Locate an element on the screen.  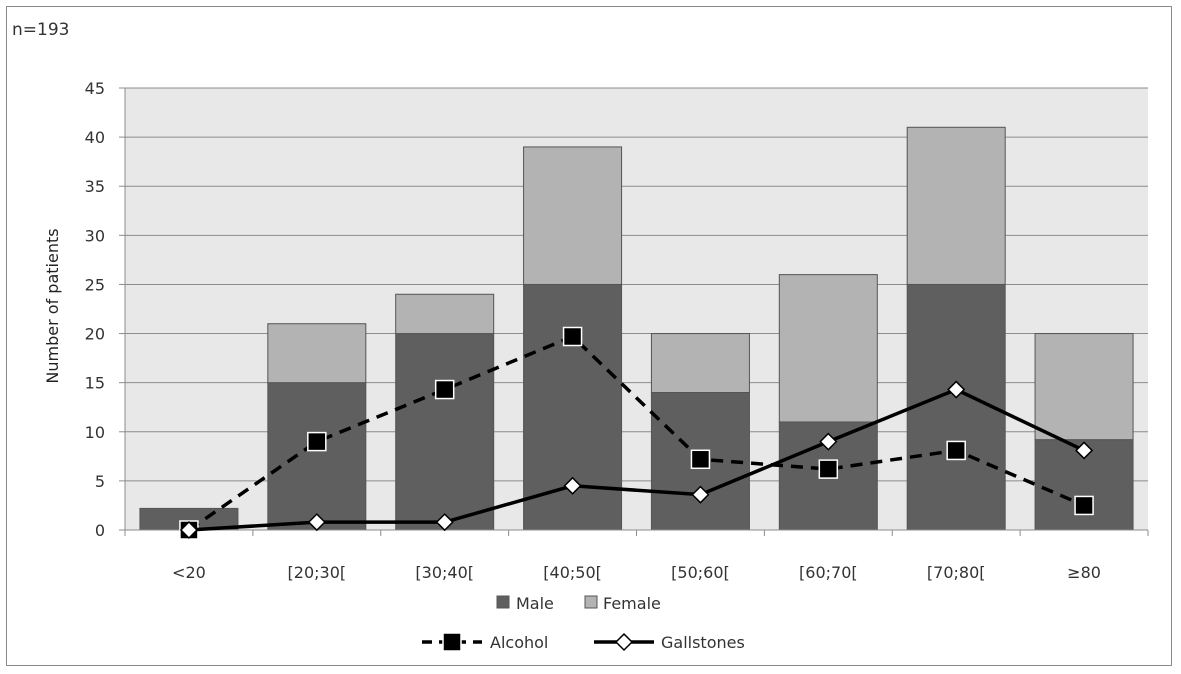
y-tick-label: 20 is located at coordinates (95, 334).